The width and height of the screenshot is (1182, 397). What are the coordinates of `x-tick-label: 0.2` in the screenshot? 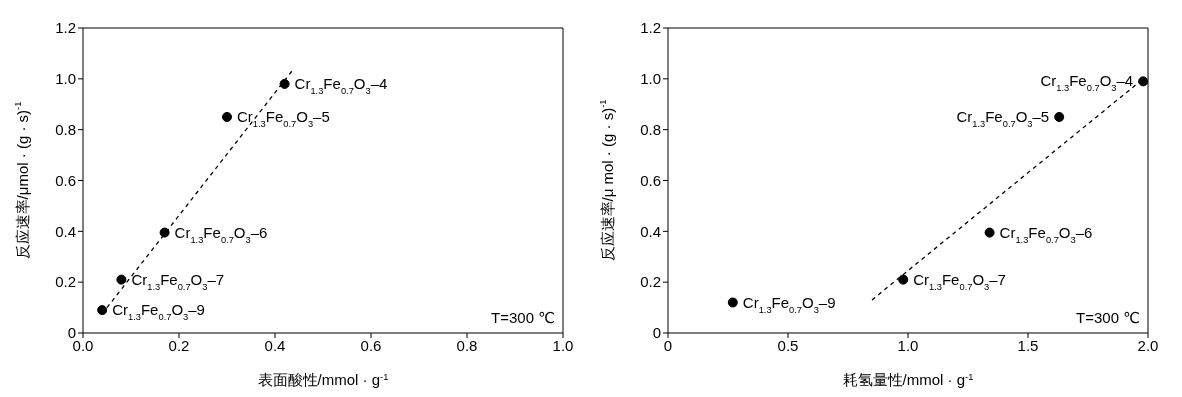 It's located at (179, 345).